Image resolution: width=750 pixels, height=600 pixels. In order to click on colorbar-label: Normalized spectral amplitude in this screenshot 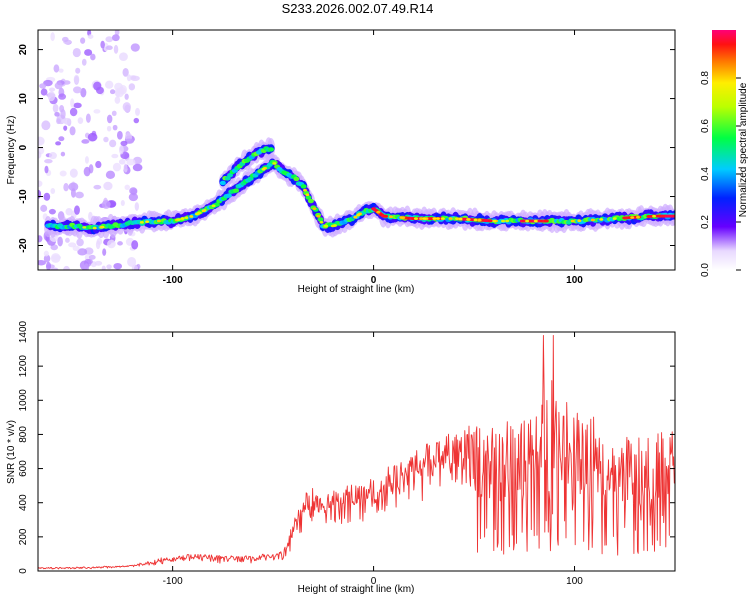, I will do `click(743, 149)`.